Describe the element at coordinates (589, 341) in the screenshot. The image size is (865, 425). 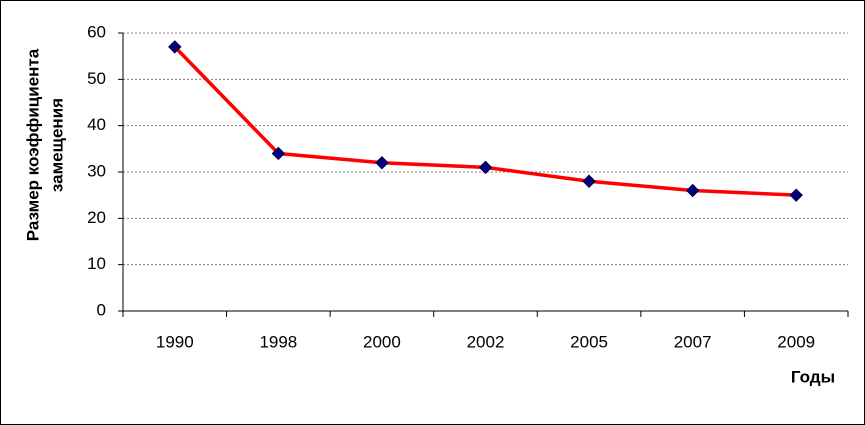
I see `x-tick-label: 2005` at that location.